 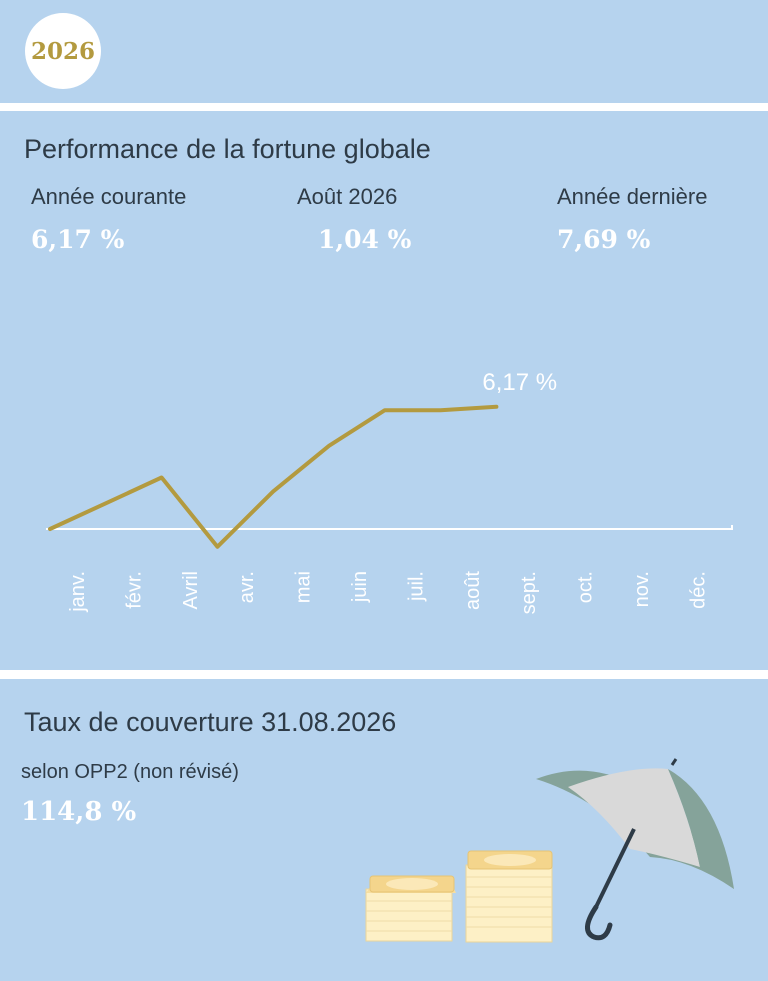 I want to click on coverage-illustration, so click(x=549, y=850).